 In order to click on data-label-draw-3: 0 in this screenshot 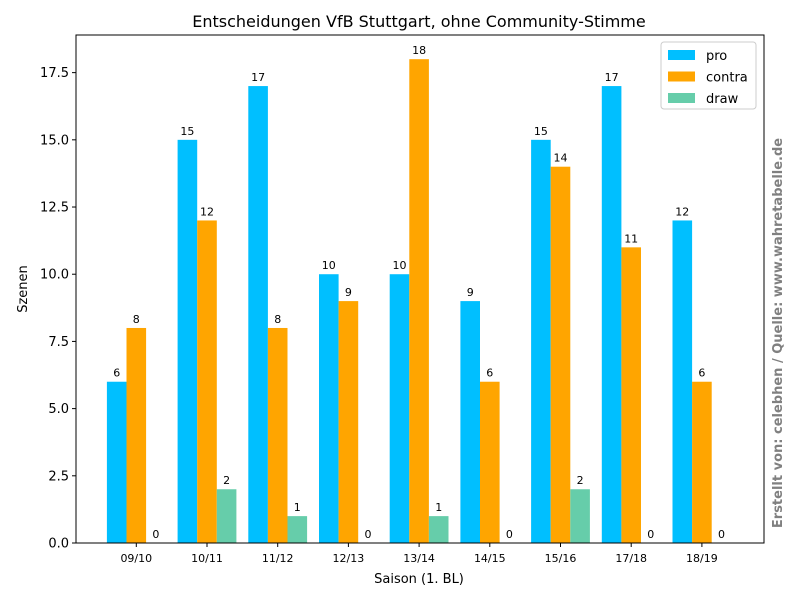, I will do `click(368, 534)`.